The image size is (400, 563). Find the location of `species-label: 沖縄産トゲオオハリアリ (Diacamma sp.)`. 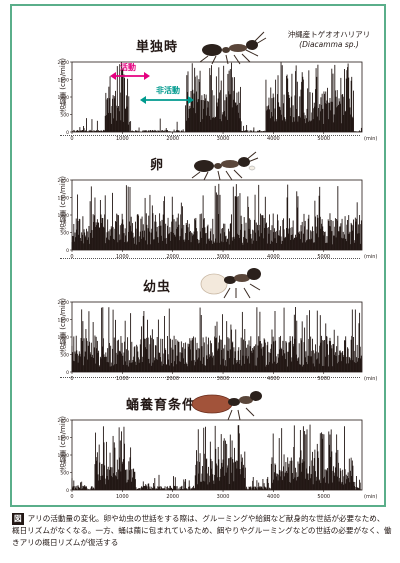

species-label: 沖縄産トゲオオハリアリ (Diacamma sp.) is located at coordinates (329, 40).